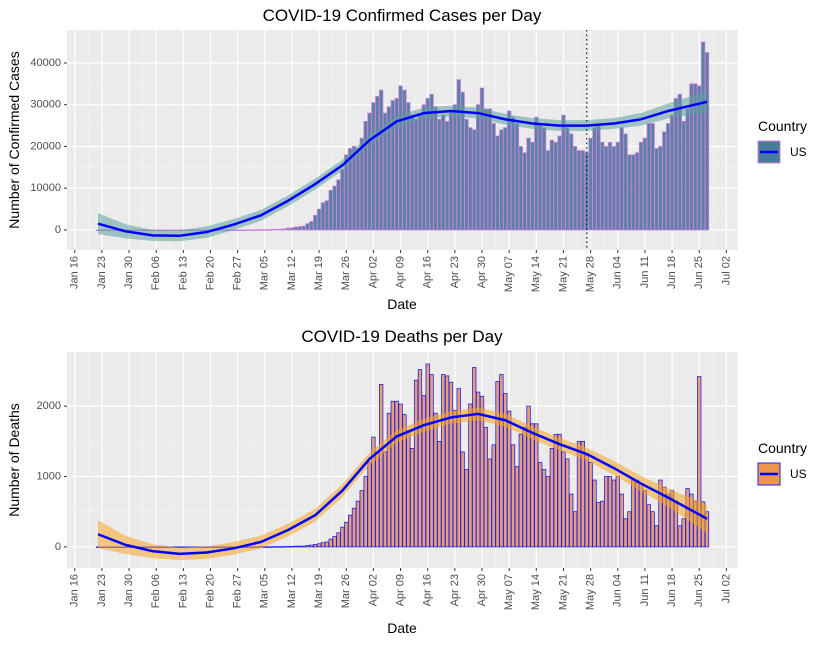  Describe the element at coordinates (14, 460) in the screenshot. I see `y-axis-label: Number of Deaths` at that location.